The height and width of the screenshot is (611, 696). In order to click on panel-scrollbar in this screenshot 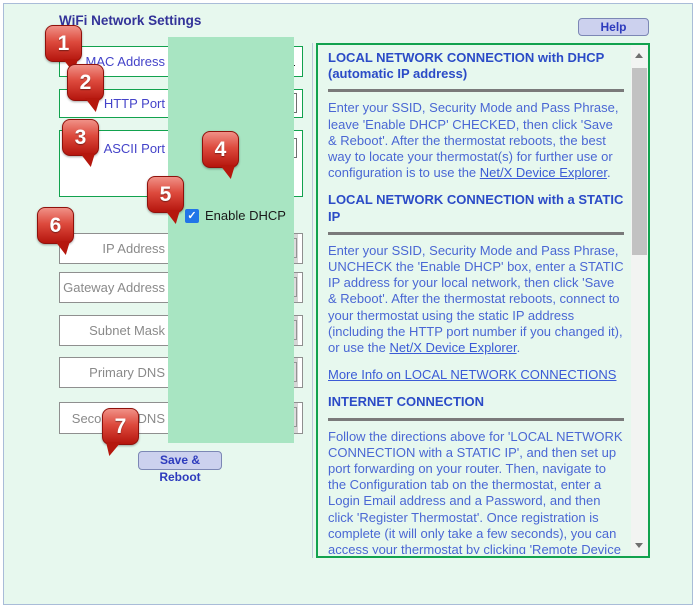, I will do `click(639, 300)`.